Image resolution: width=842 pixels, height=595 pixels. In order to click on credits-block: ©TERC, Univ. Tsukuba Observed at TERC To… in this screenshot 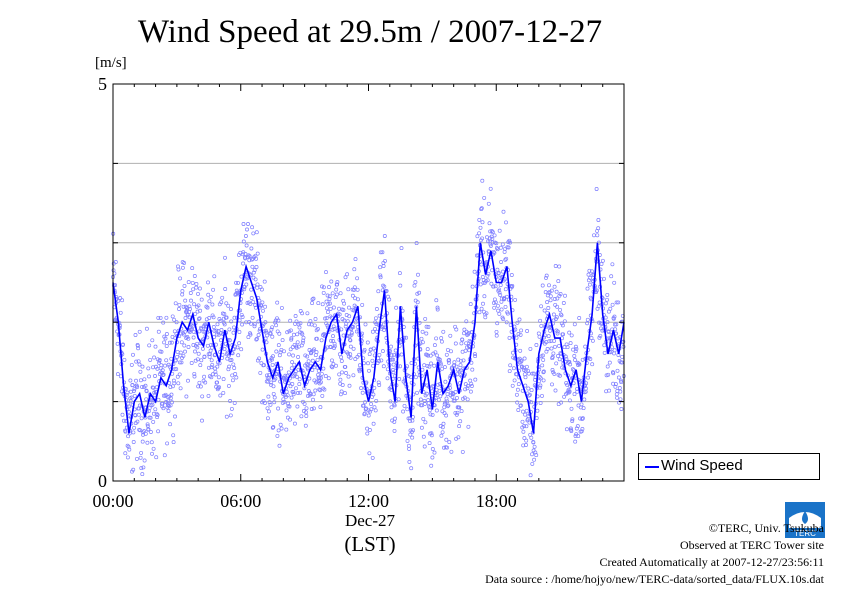, I will do `click(654, 554)`.